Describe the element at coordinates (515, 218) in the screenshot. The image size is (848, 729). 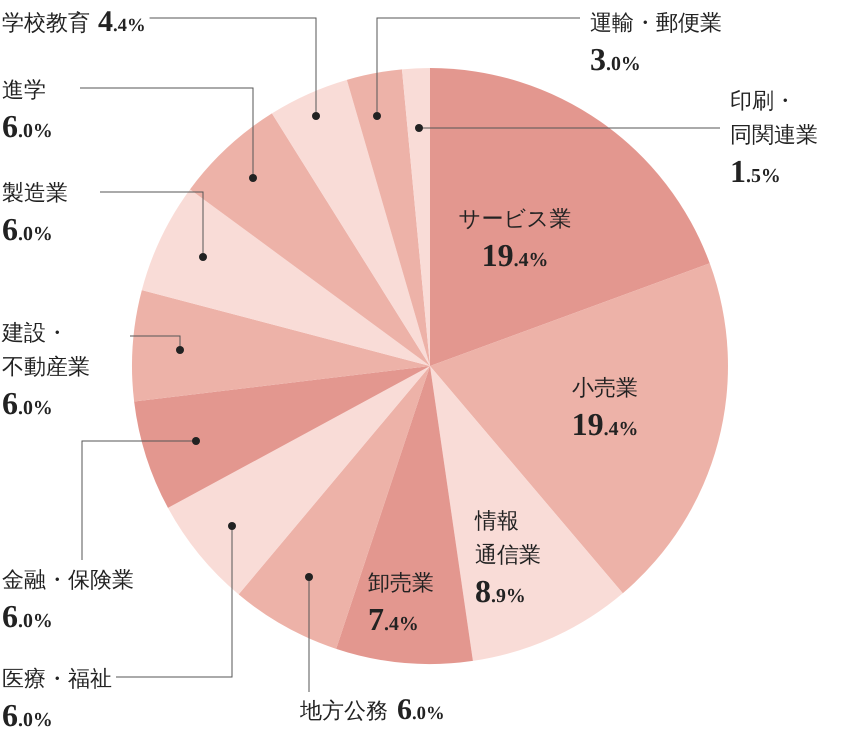
I see `slice-label: サービス業` at that location.